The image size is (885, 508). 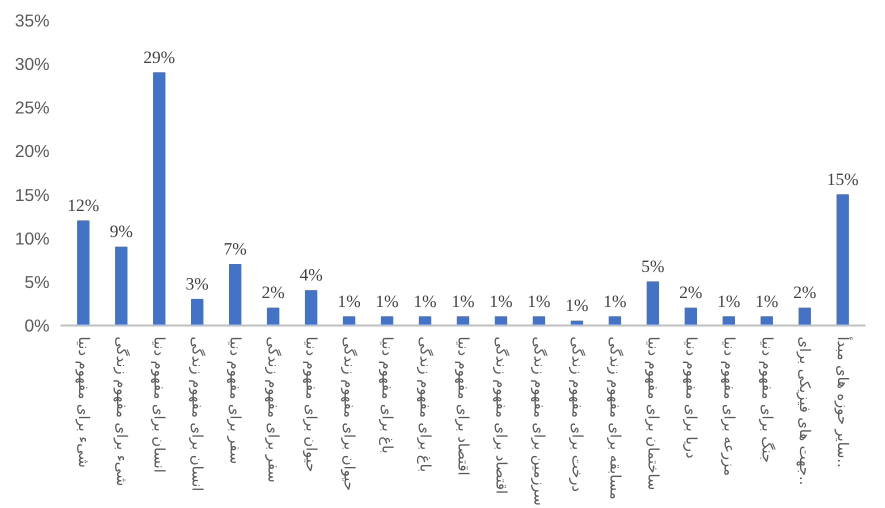 What do you see at coordinates (32, 108) in the screenshot?
I see `y-tick-label: 25%` at bounding box center [32, 108].